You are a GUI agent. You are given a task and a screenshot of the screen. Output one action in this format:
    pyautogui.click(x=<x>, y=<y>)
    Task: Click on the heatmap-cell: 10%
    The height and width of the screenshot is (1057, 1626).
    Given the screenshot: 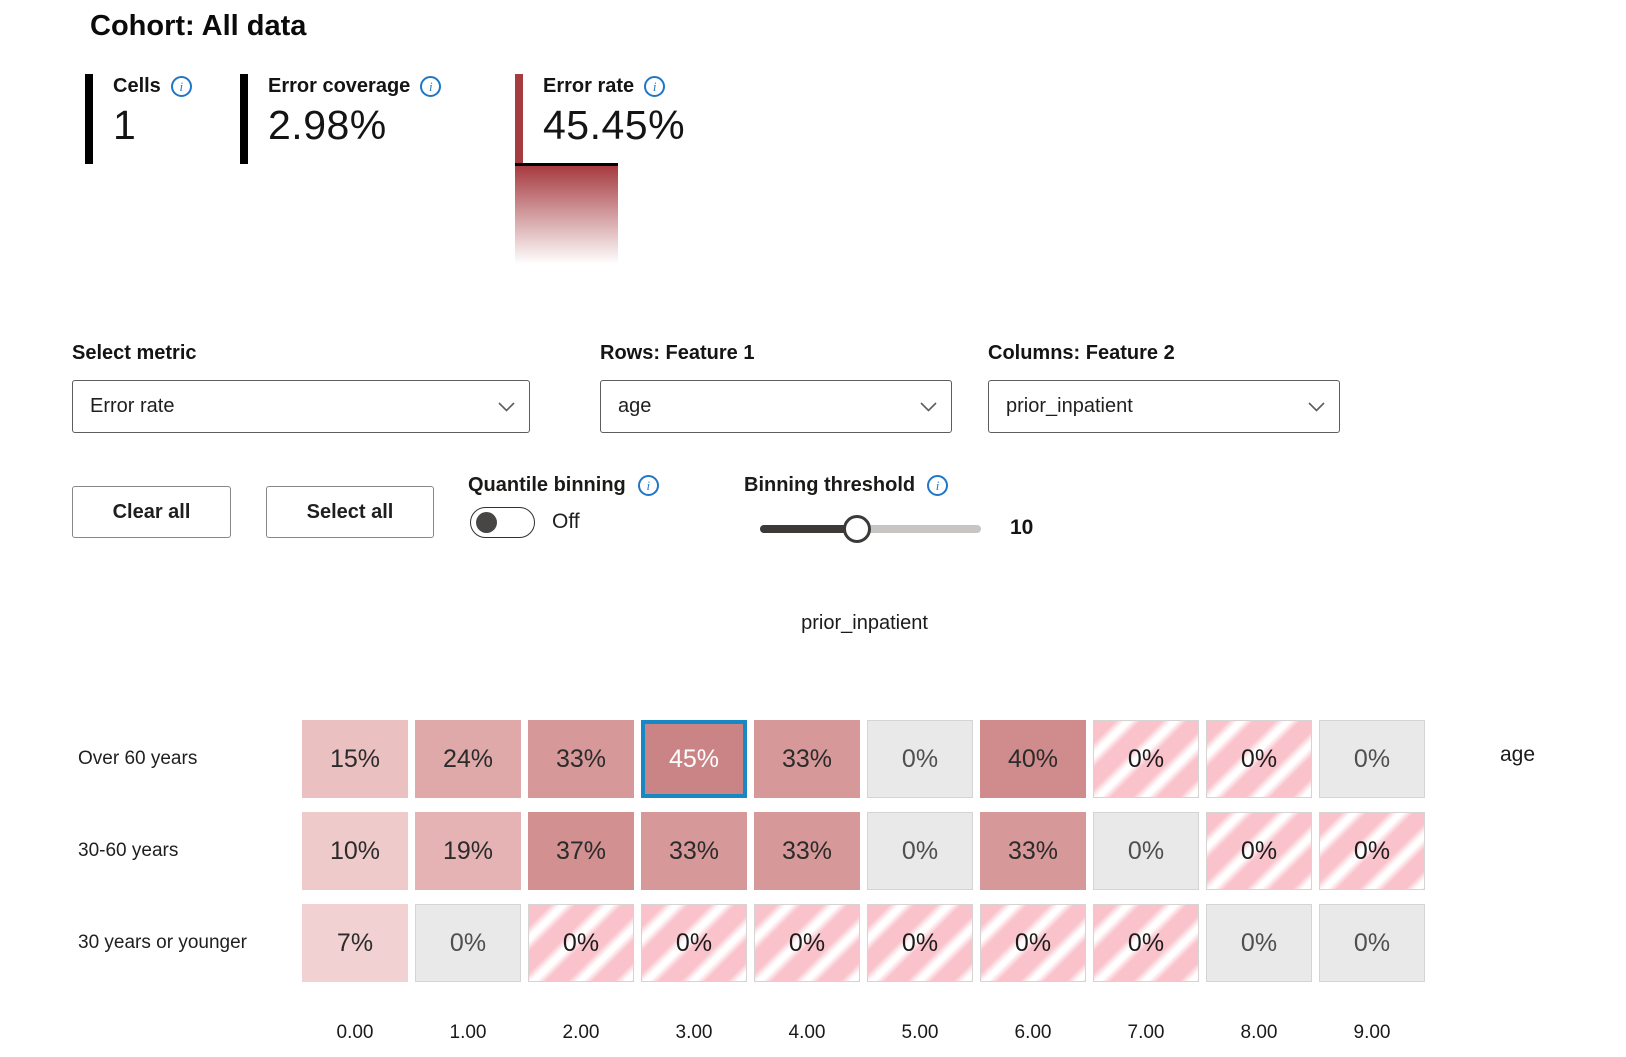 What is the action you would take?
    pyautogui.click(x=355, y=851)
    